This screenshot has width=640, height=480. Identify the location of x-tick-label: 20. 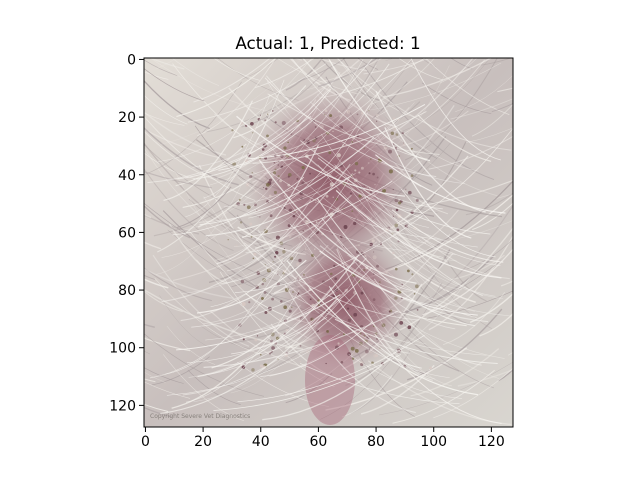
(203, 442).